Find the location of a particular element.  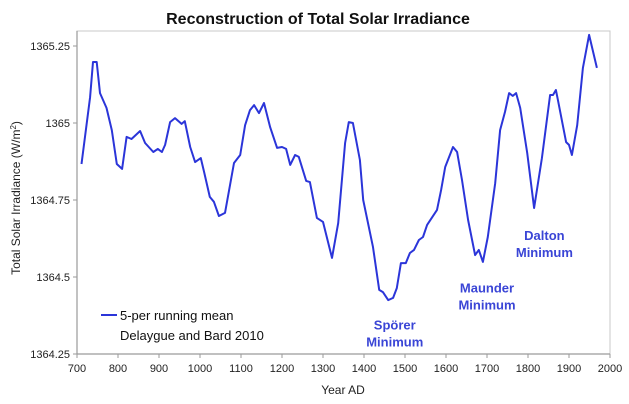

annotation-dalton: Dalton is located at coordinates (544, 235).